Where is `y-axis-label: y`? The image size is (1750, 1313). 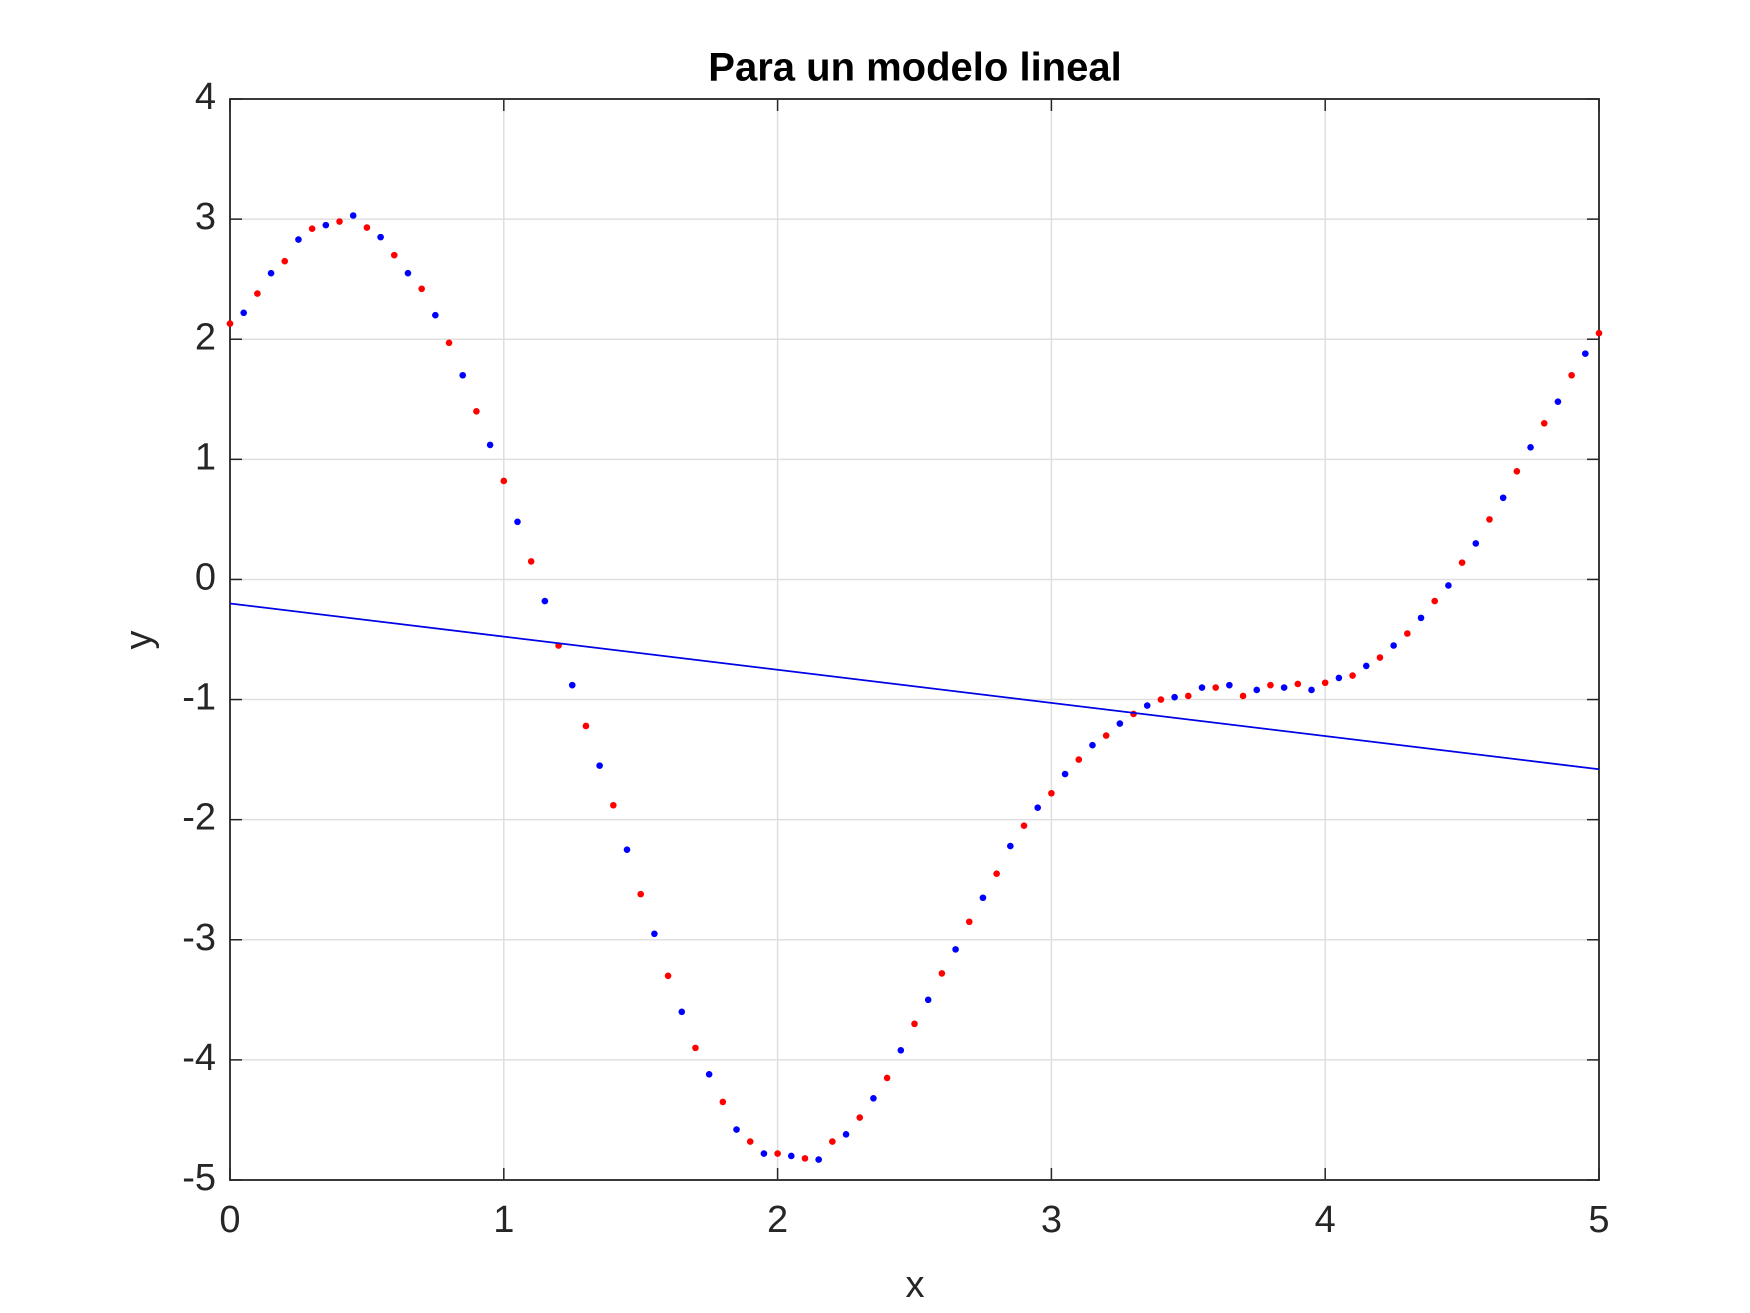 y-axis-label: y is located at coordinates (139, 640).